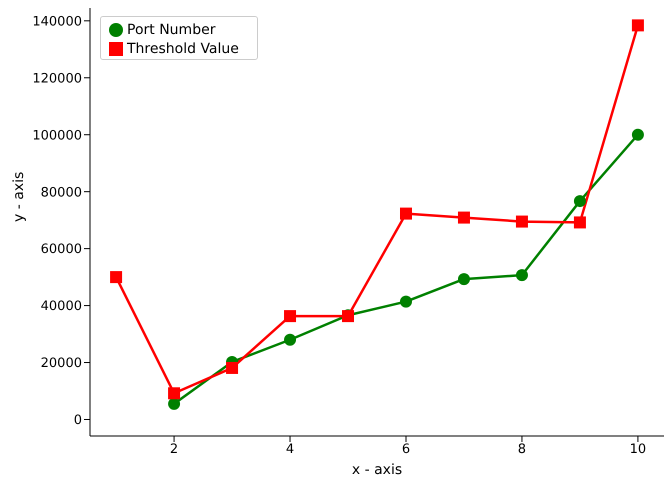 Image resolution: width=670 pixels, height=486 pixels. I want to click on x-tick-label: 4, so click(290, 450).